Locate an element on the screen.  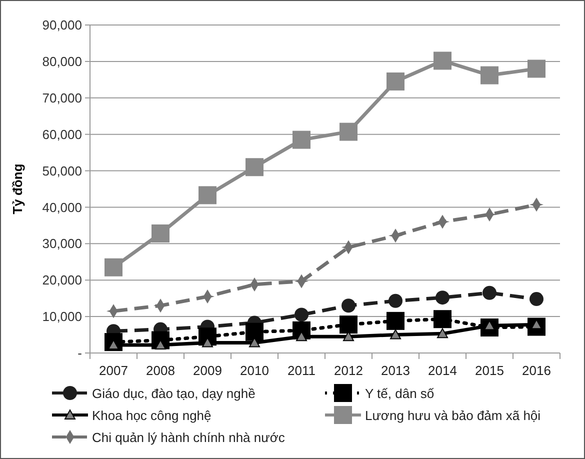
x-tick-label: 2008 is located at coordinates (160, 370).